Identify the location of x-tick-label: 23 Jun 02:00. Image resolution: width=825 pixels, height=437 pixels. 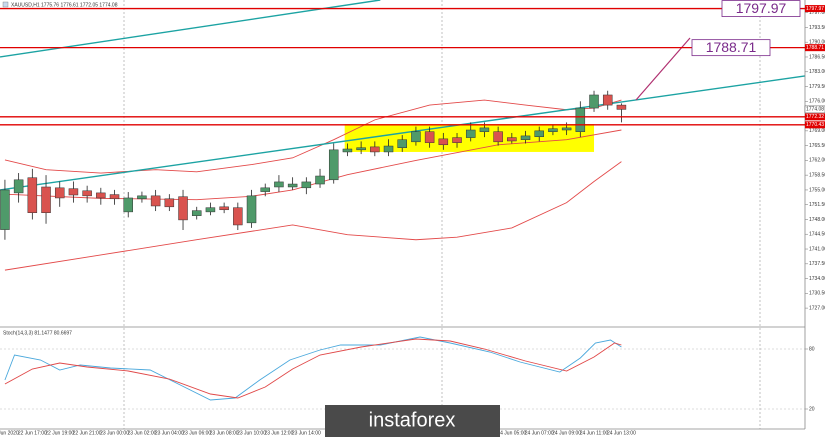
(141, 433).